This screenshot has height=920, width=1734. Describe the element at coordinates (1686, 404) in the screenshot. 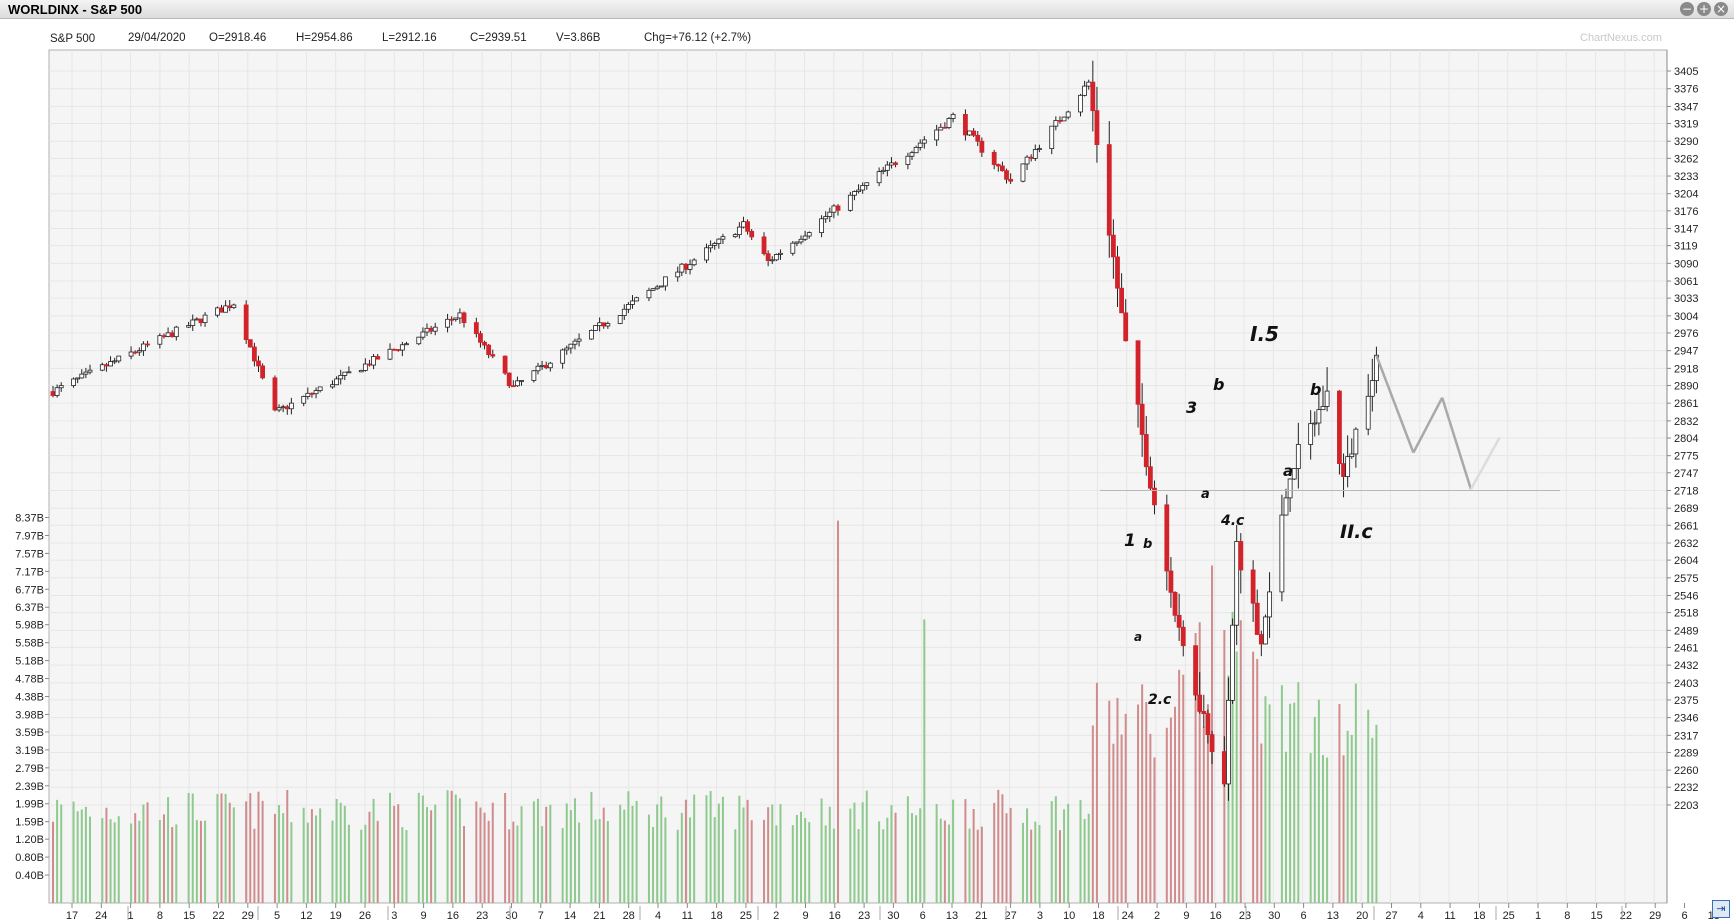

I see `price-tick-label: 2861` at that location.